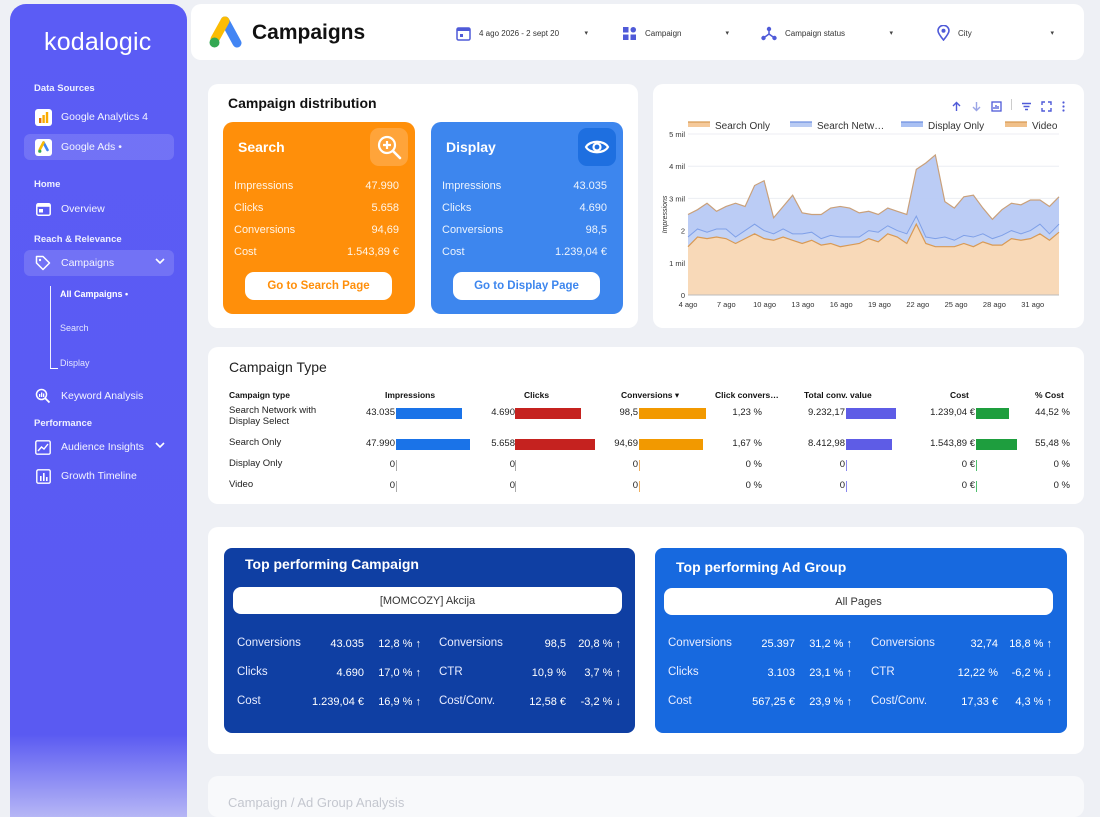  What do you see at coordinates (389, 147) in the screenshot?
I see `zoom-in-icon` at bounding box center [389, 147].